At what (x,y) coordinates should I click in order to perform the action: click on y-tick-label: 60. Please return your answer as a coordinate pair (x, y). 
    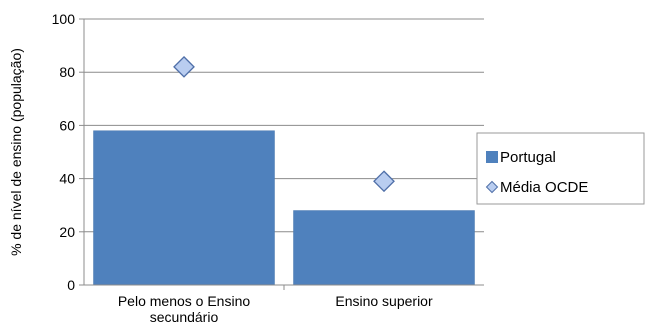
    Looking at the image, I should click on (67, 125).